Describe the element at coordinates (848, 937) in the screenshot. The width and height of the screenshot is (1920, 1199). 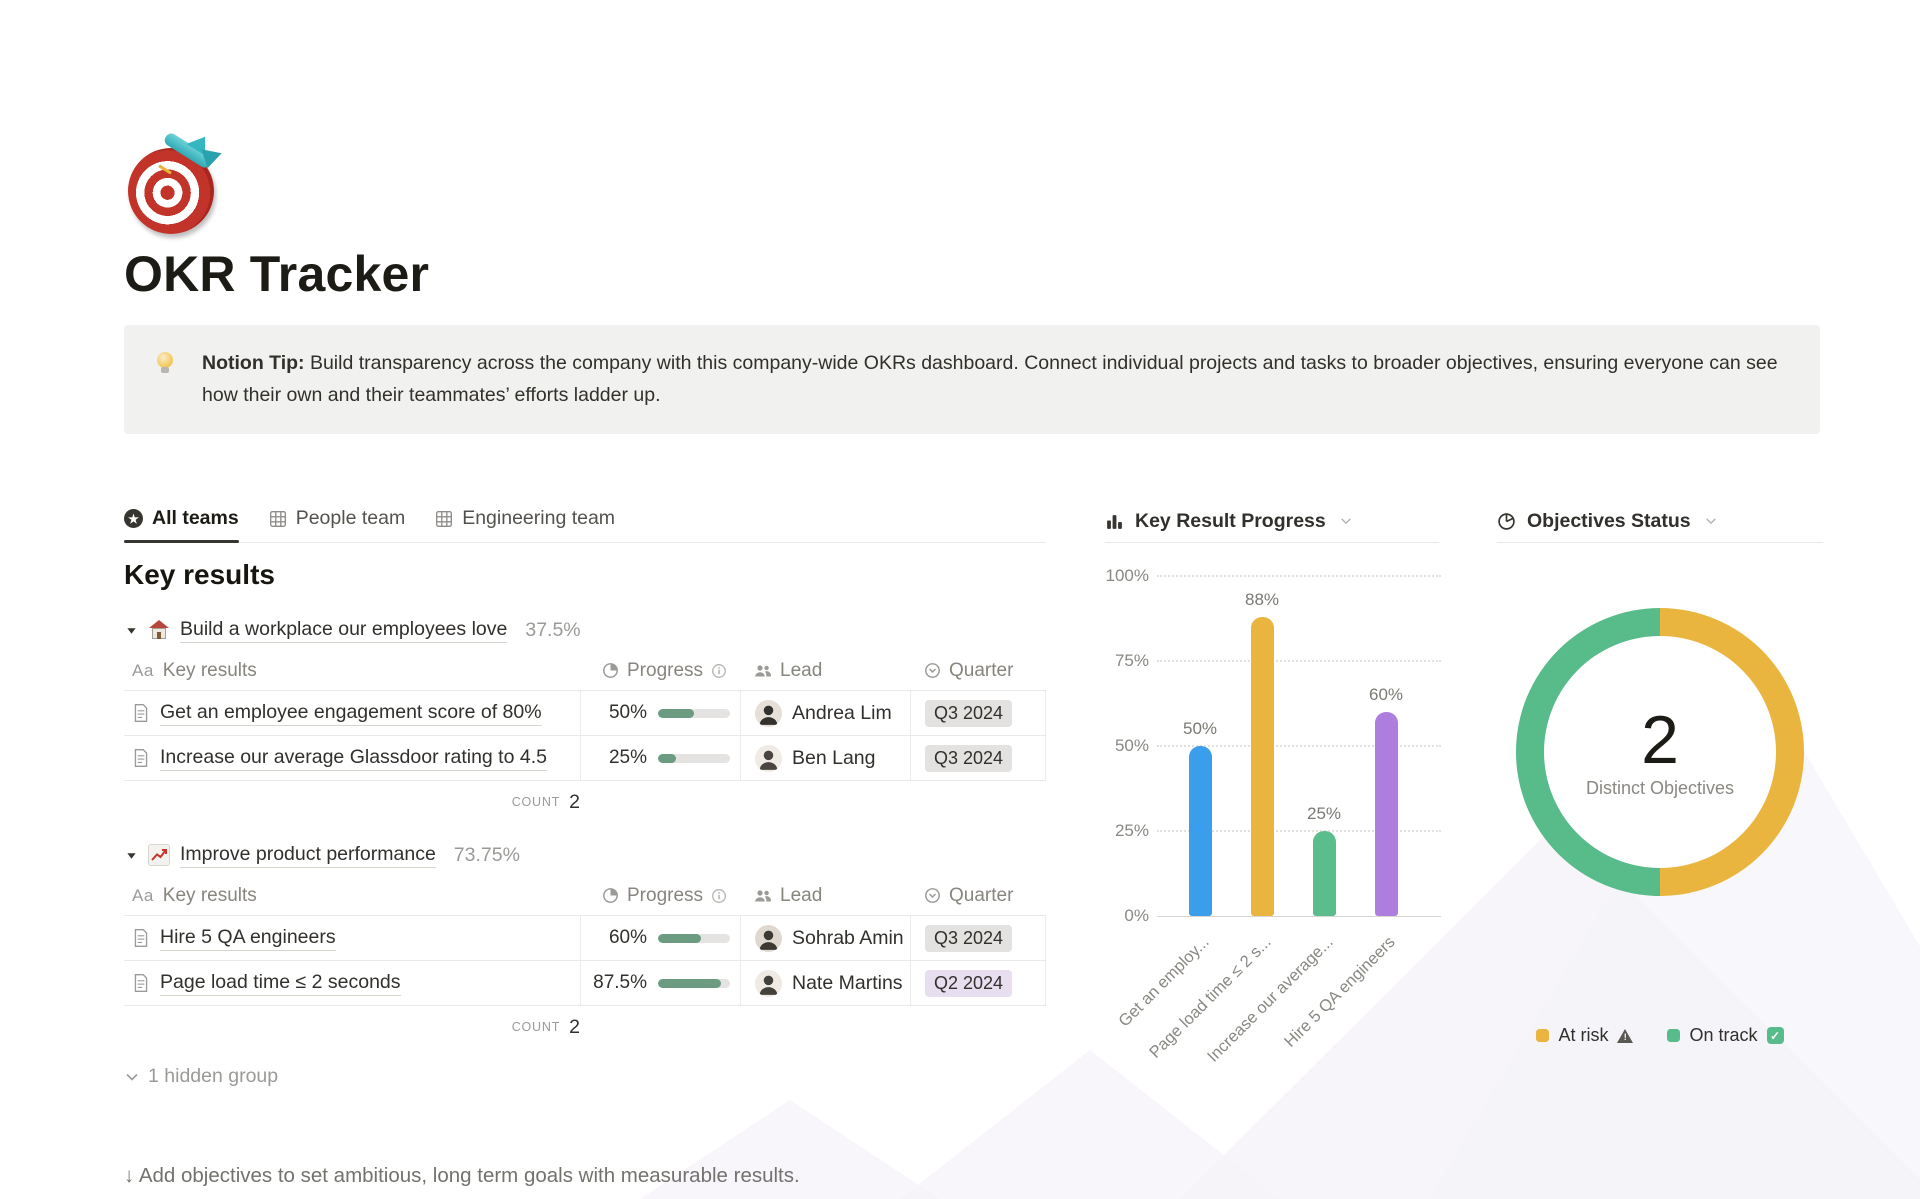
I see `lead-name: Sohrab Amin` at that location.